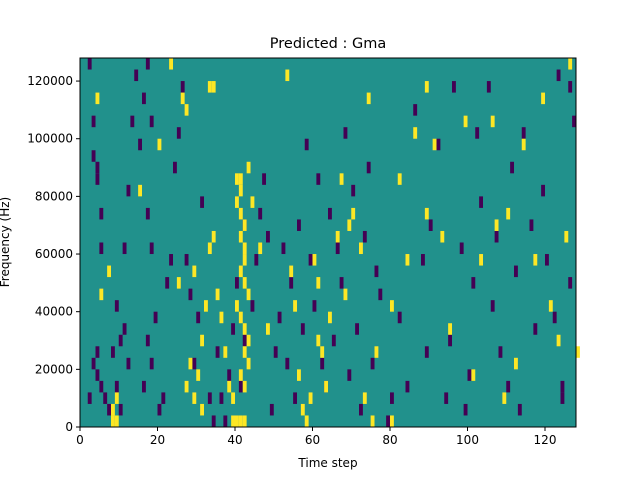  I want to click on chart-title: Predicted : Gma, so click(328, 44).